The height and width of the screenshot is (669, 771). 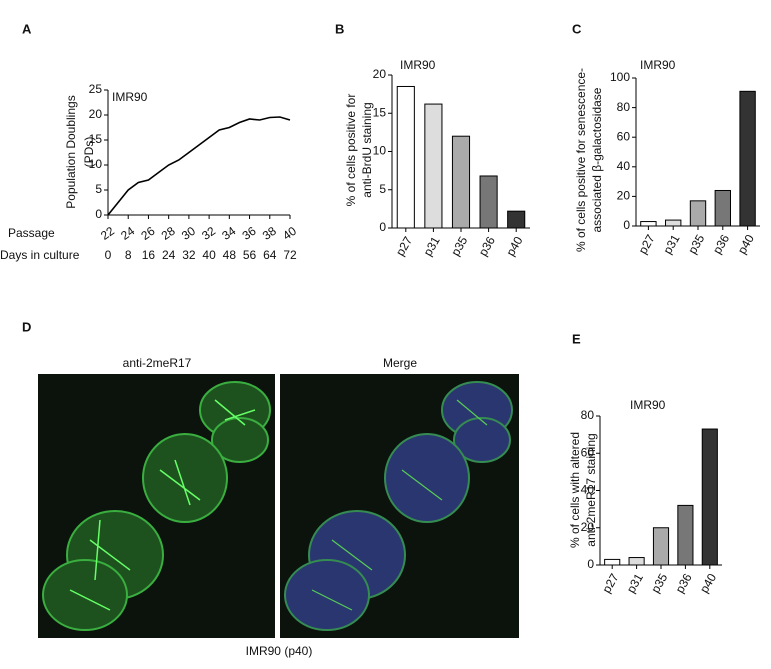 I want to click on y-axis-label: anti-BrdU staining, so click(x=367, y=149).